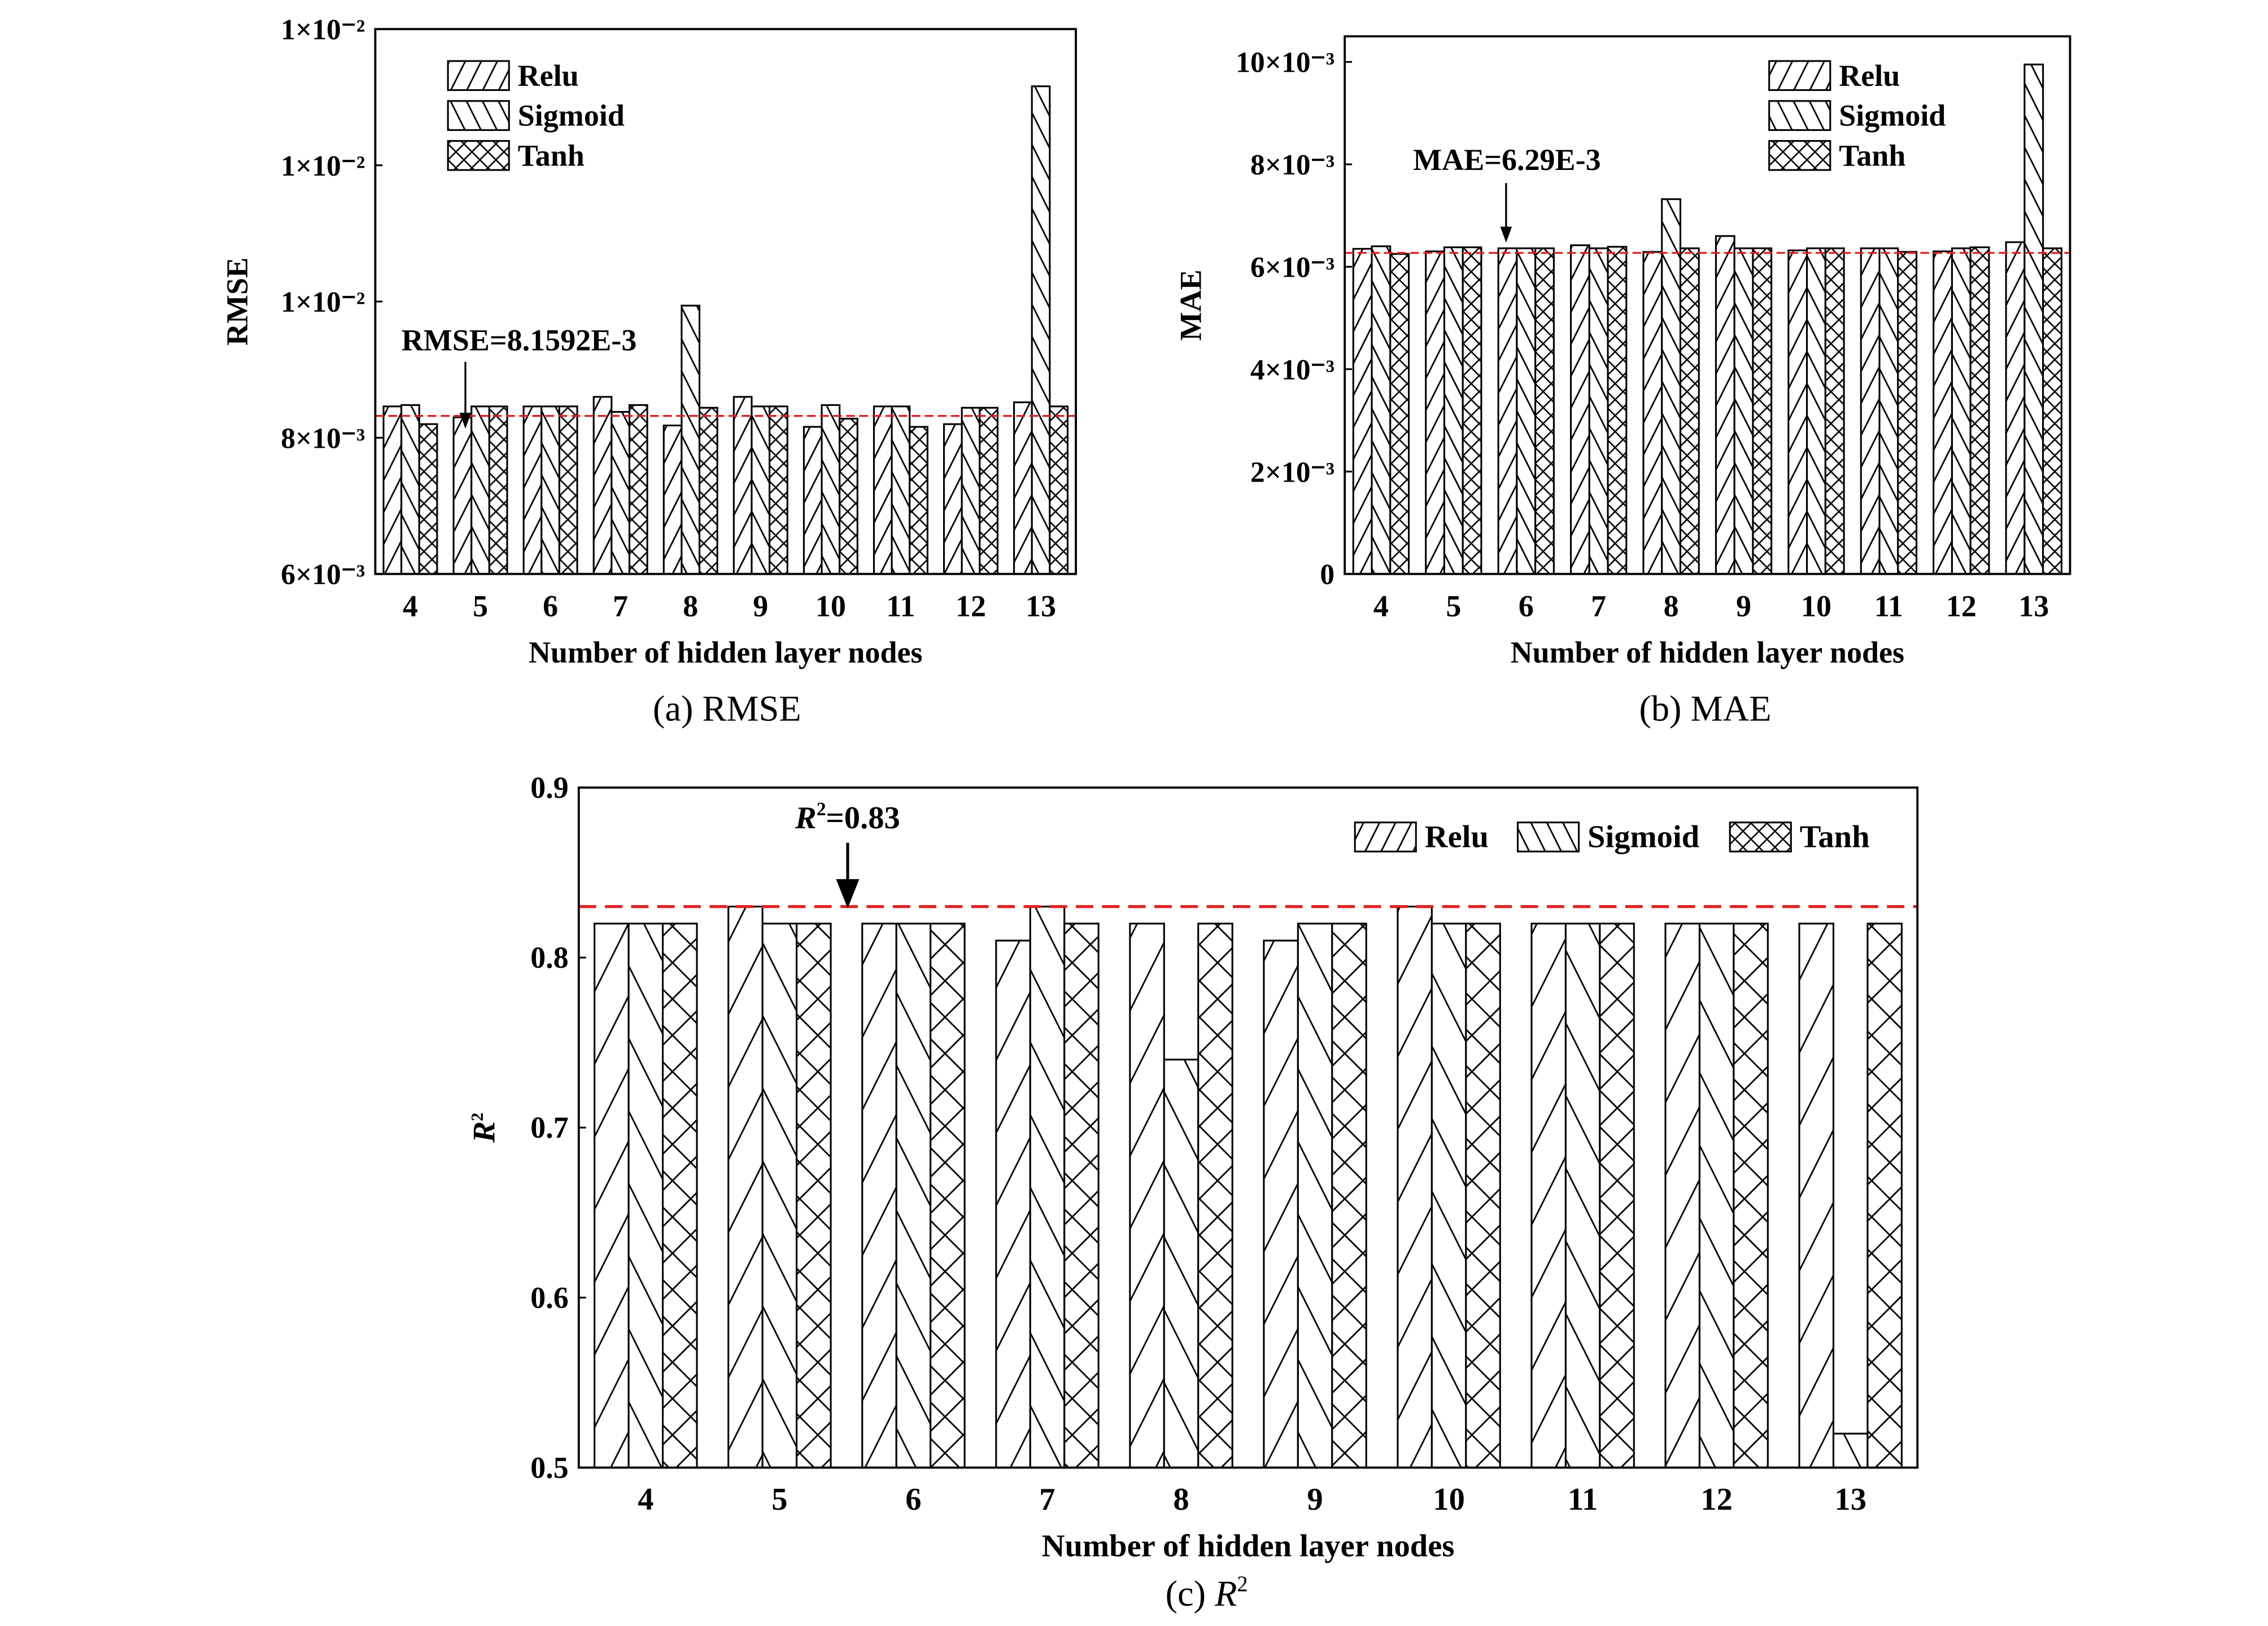 This screenshot has height=1626, width=2268. Describe the element at coordinates (519, 340) in the screenshot. I see `annotation-label: RMSE=8.1592E-3` at that location.